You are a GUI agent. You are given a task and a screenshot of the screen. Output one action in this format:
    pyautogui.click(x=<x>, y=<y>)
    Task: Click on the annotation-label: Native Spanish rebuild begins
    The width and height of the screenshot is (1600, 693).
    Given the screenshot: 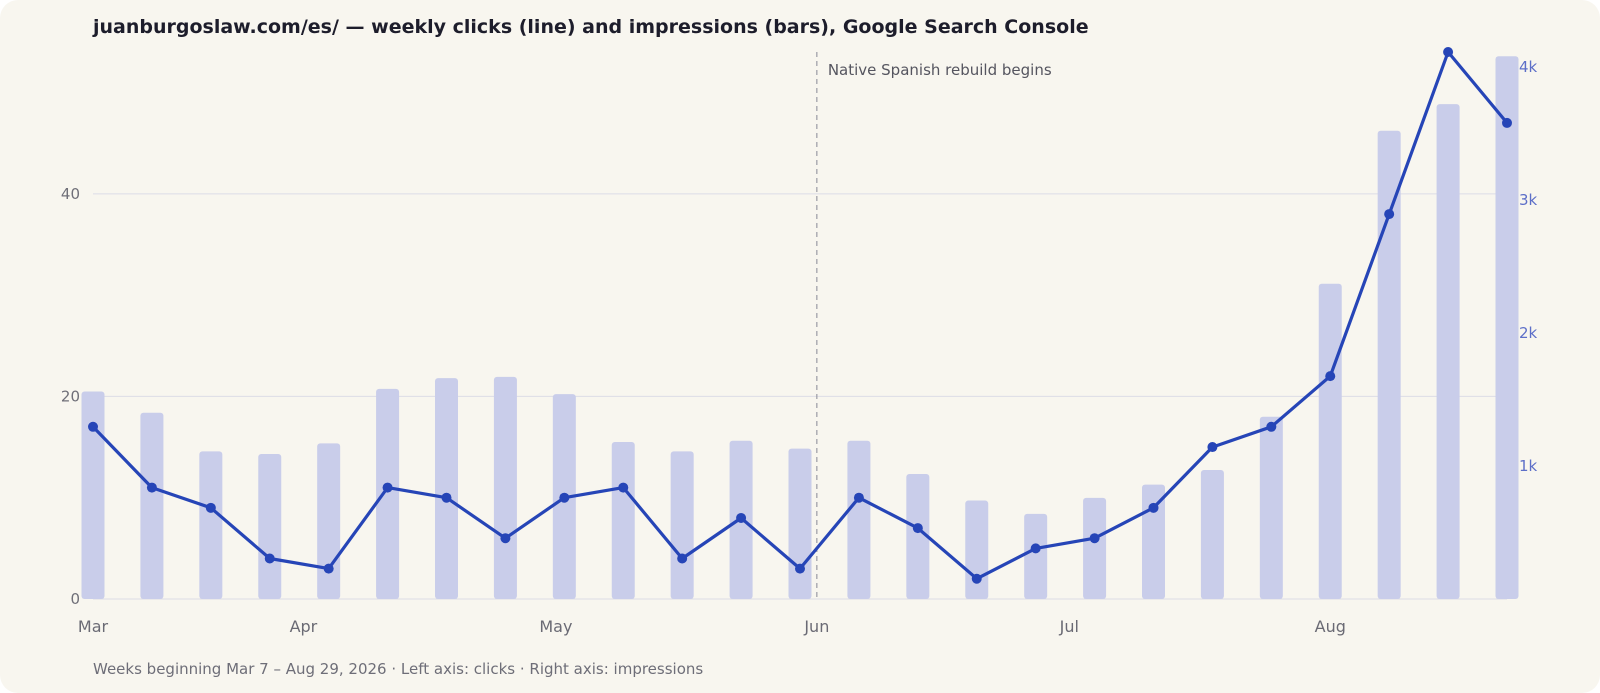 What is the action you would take?
    pyautogui.click(x=940, y=70)
    